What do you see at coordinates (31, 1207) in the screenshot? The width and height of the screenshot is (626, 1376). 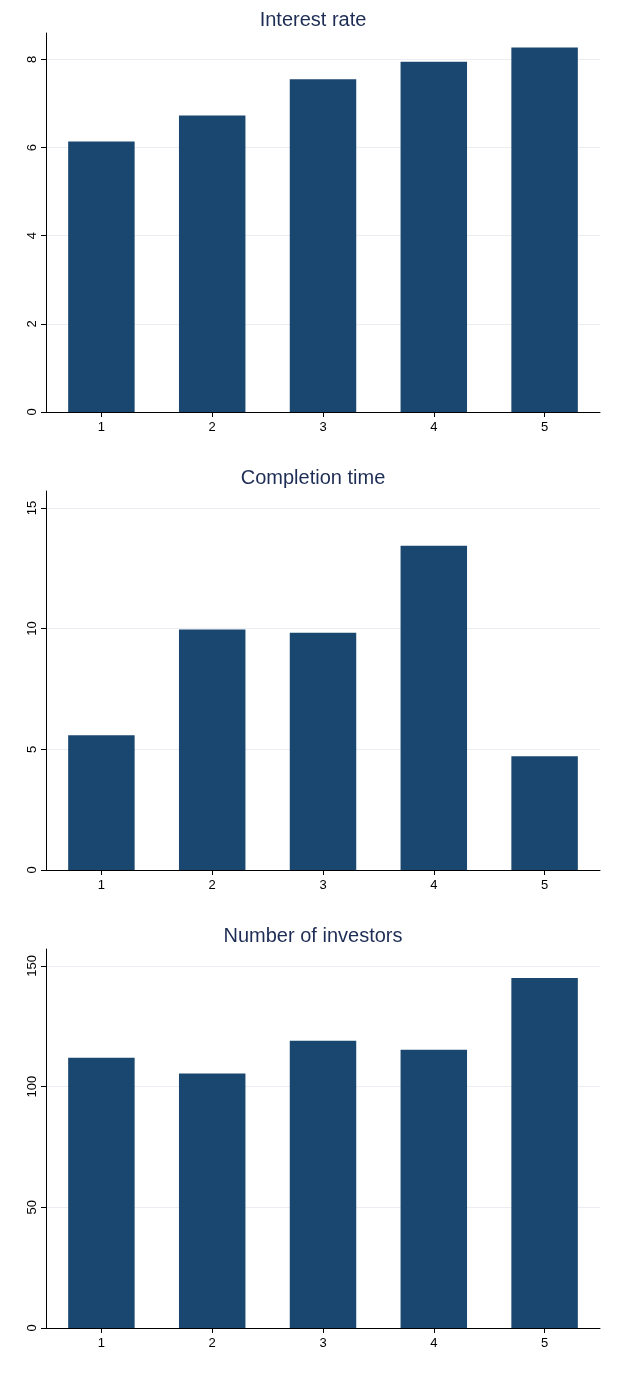 I see `y-tick-label: 50` at bounding box center [31, 1207].